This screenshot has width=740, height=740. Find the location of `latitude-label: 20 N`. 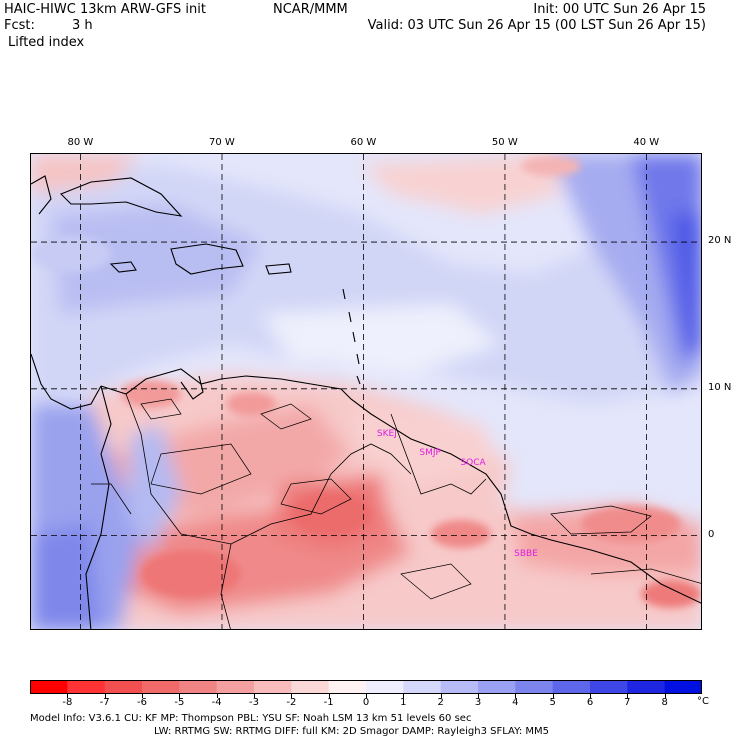

latitude-label: 20 N is located at coordinates (720, 241).